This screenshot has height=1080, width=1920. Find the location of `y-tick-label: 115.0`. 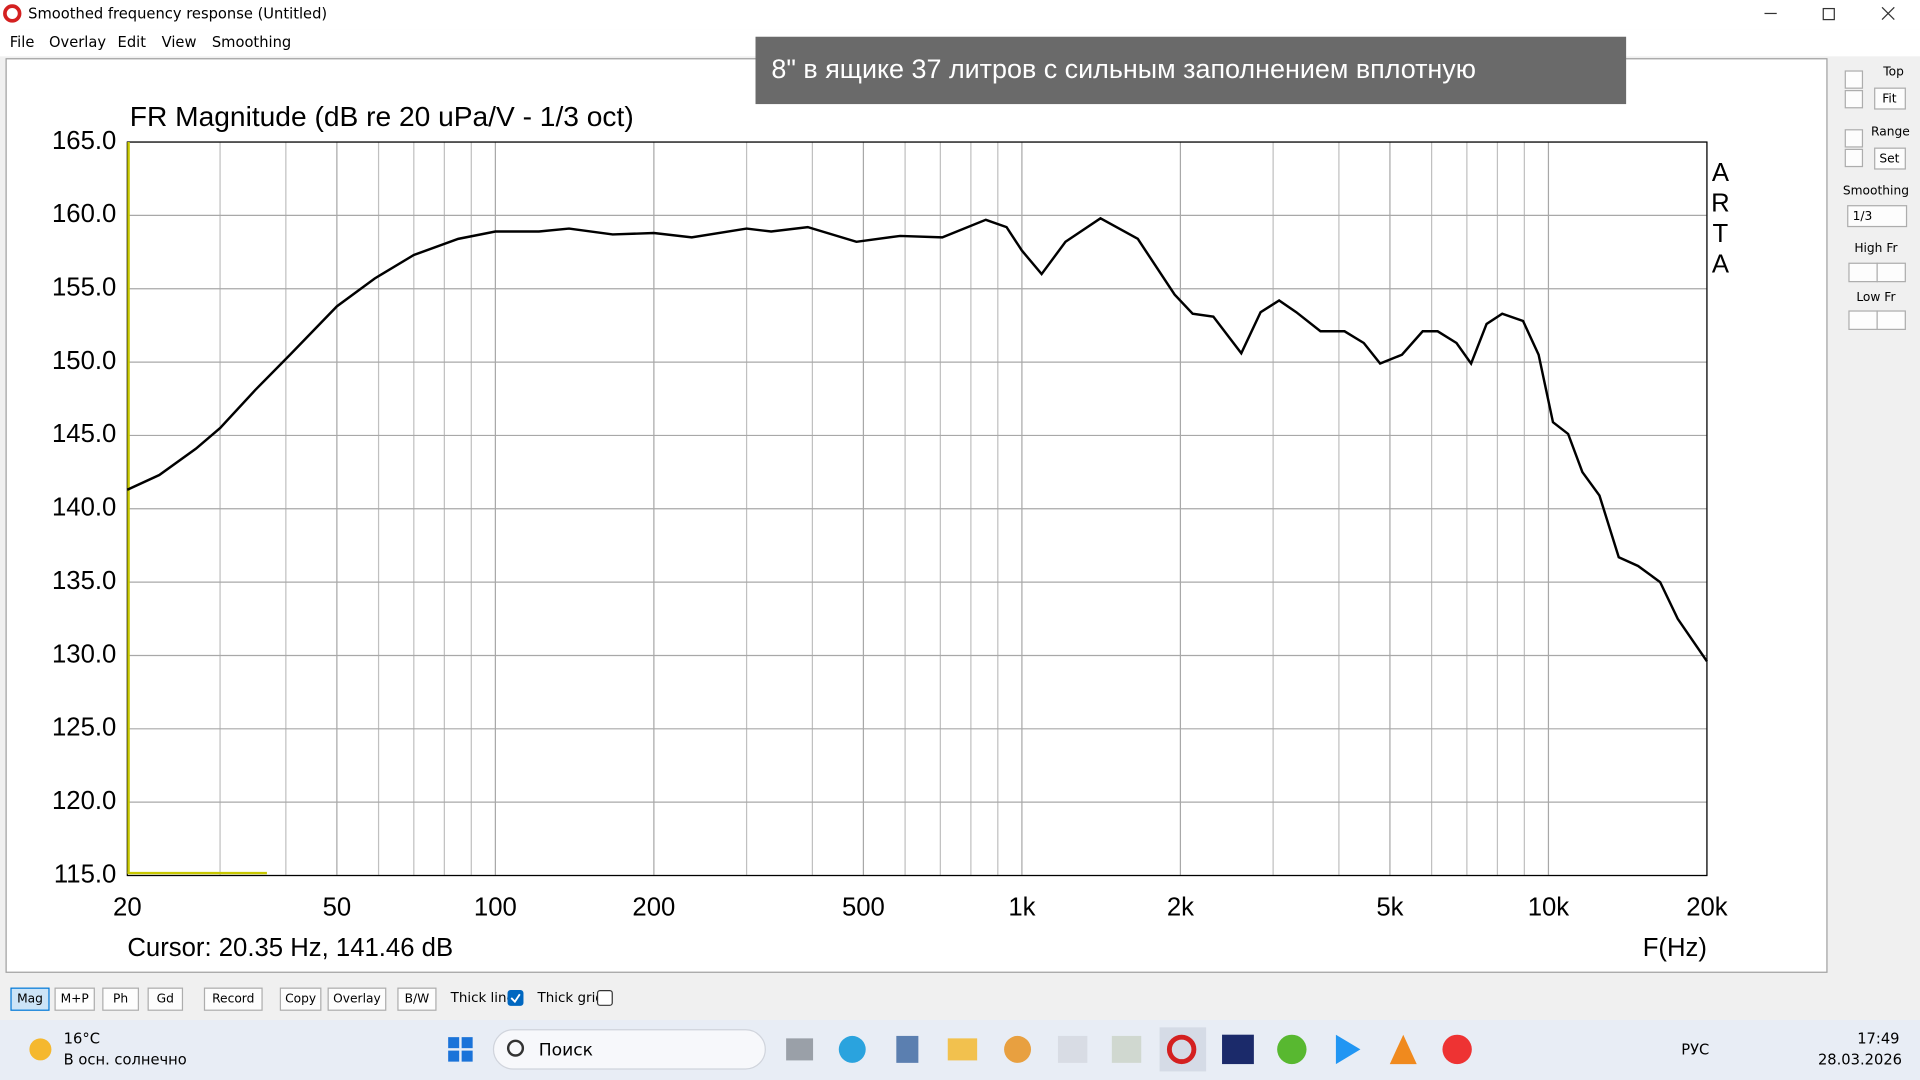

y-tick-label: 115.0 is located at coordinates (85, 874).